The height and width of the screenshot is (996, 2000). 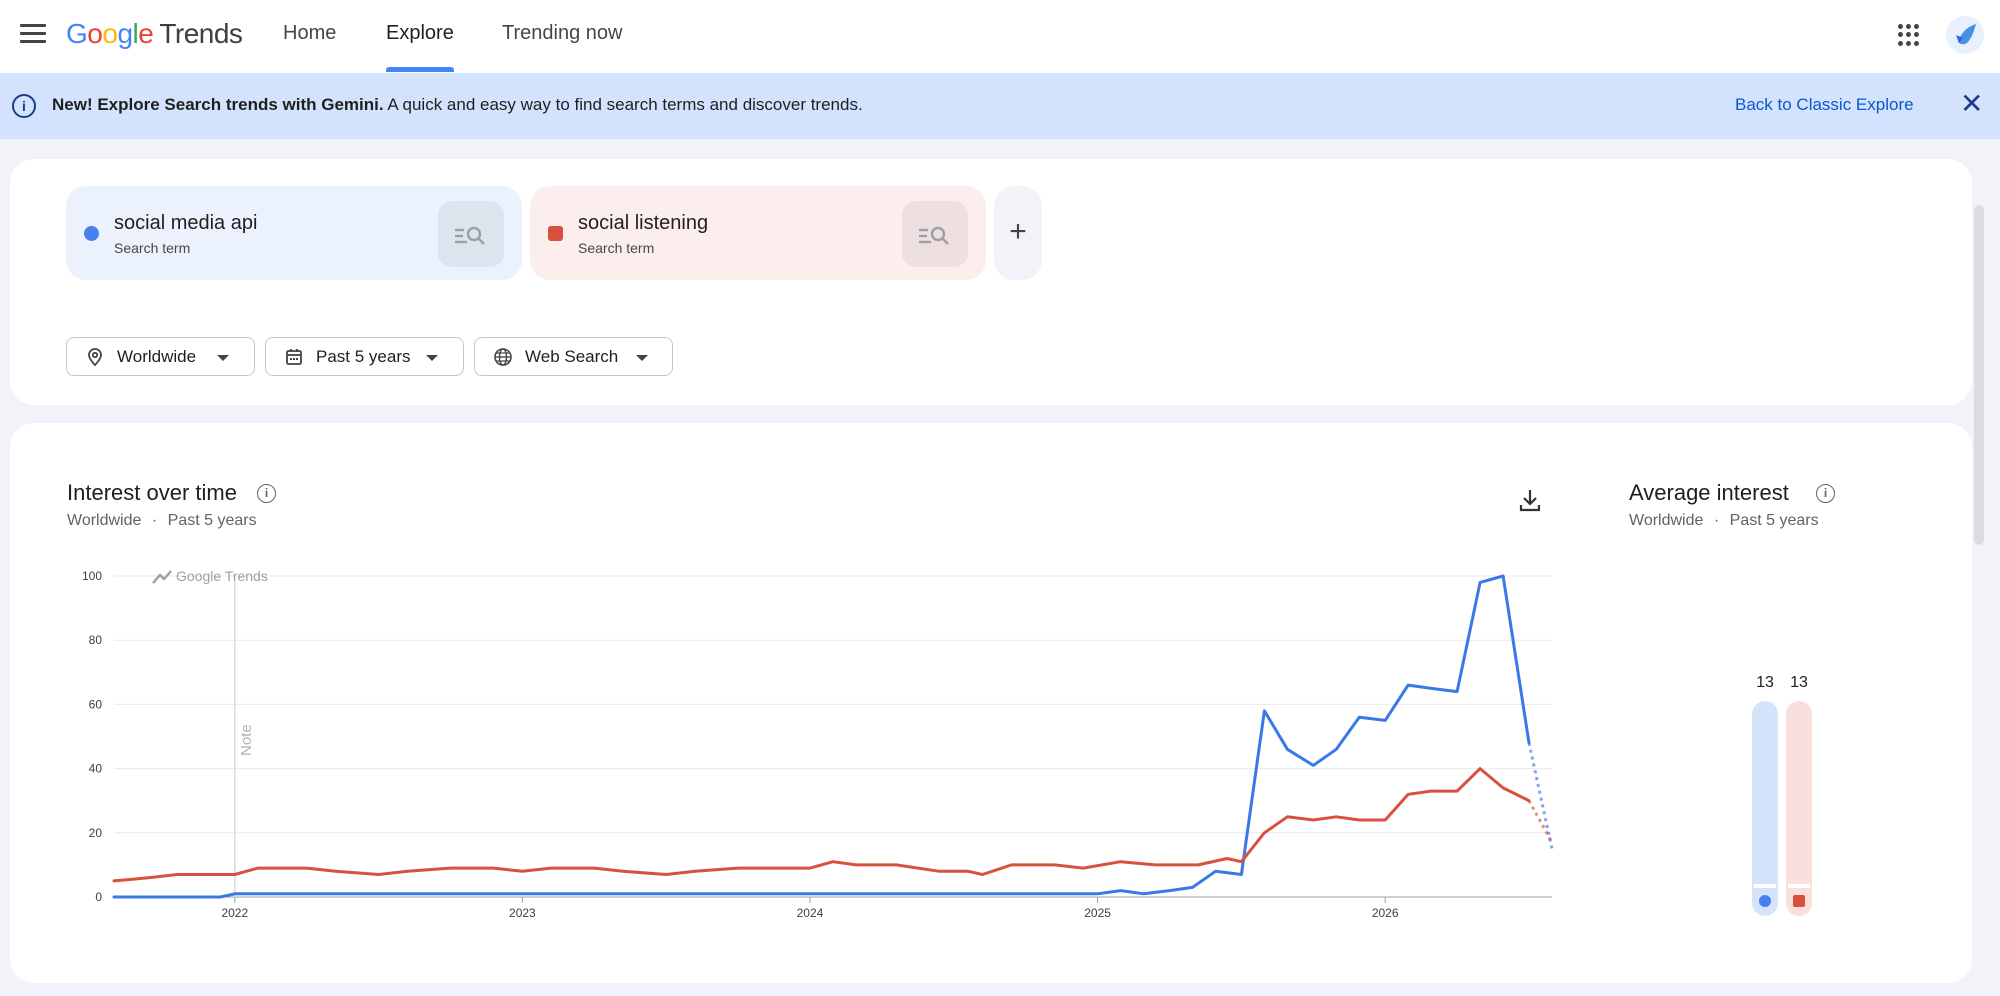 I want to click on time-filter-label: Past 5 years, so click(x=363, y=356).